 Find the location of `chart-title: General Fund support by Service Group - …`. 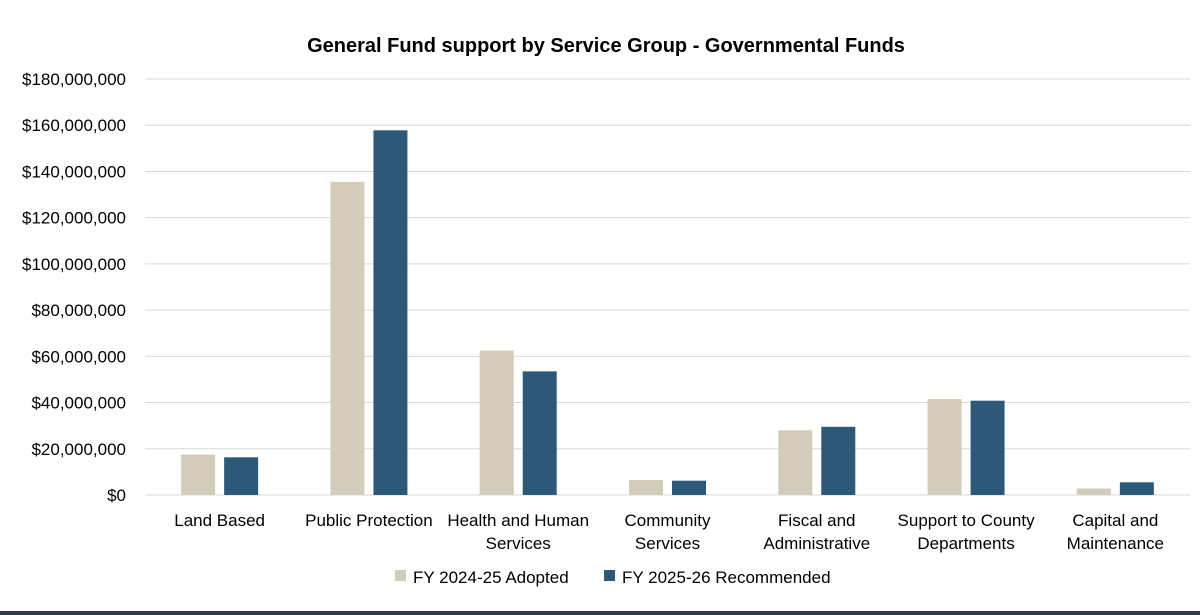

chart-title: General Fund support by Service Group - … is located at coordinates (606, 46).